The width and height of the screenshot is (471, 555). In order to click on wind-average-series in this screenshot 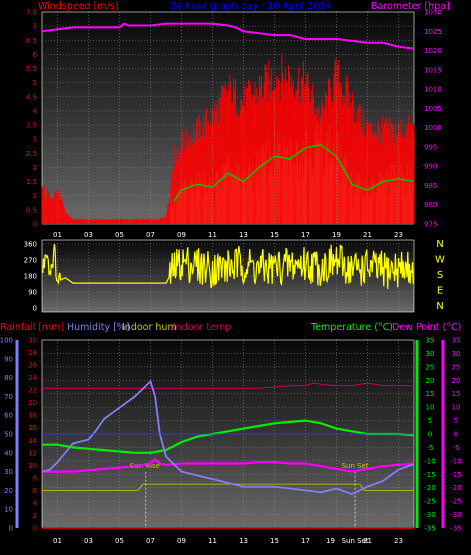, I will do `click(294, 173)`.